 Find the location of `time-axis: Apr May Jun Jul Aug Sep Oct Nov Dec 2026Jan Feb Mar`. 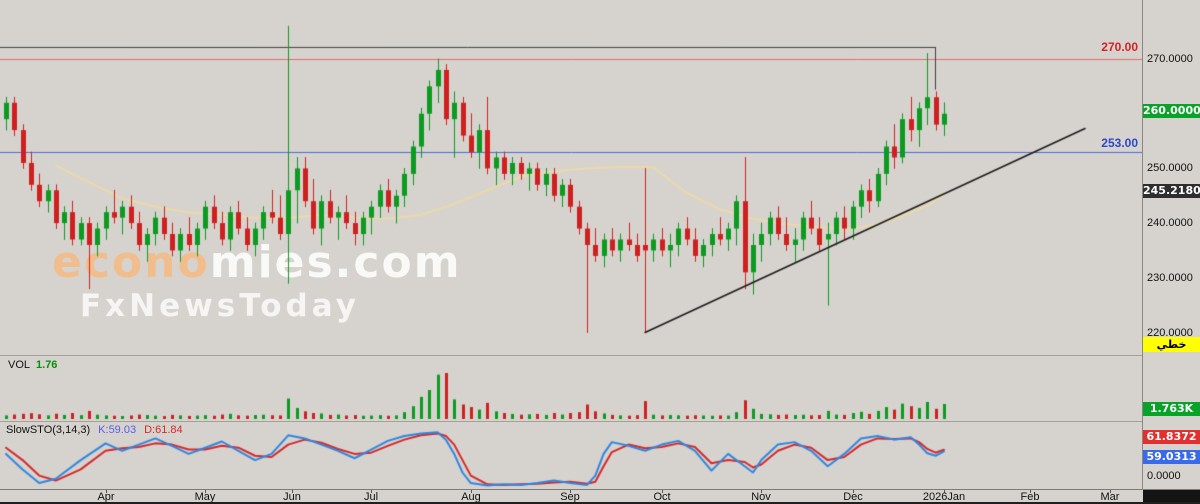

time-axis: Apr May Jun Jul Aug Sep Oct Nov Dec 2026Jan Feb Mar is located at coordinates (571, 497).